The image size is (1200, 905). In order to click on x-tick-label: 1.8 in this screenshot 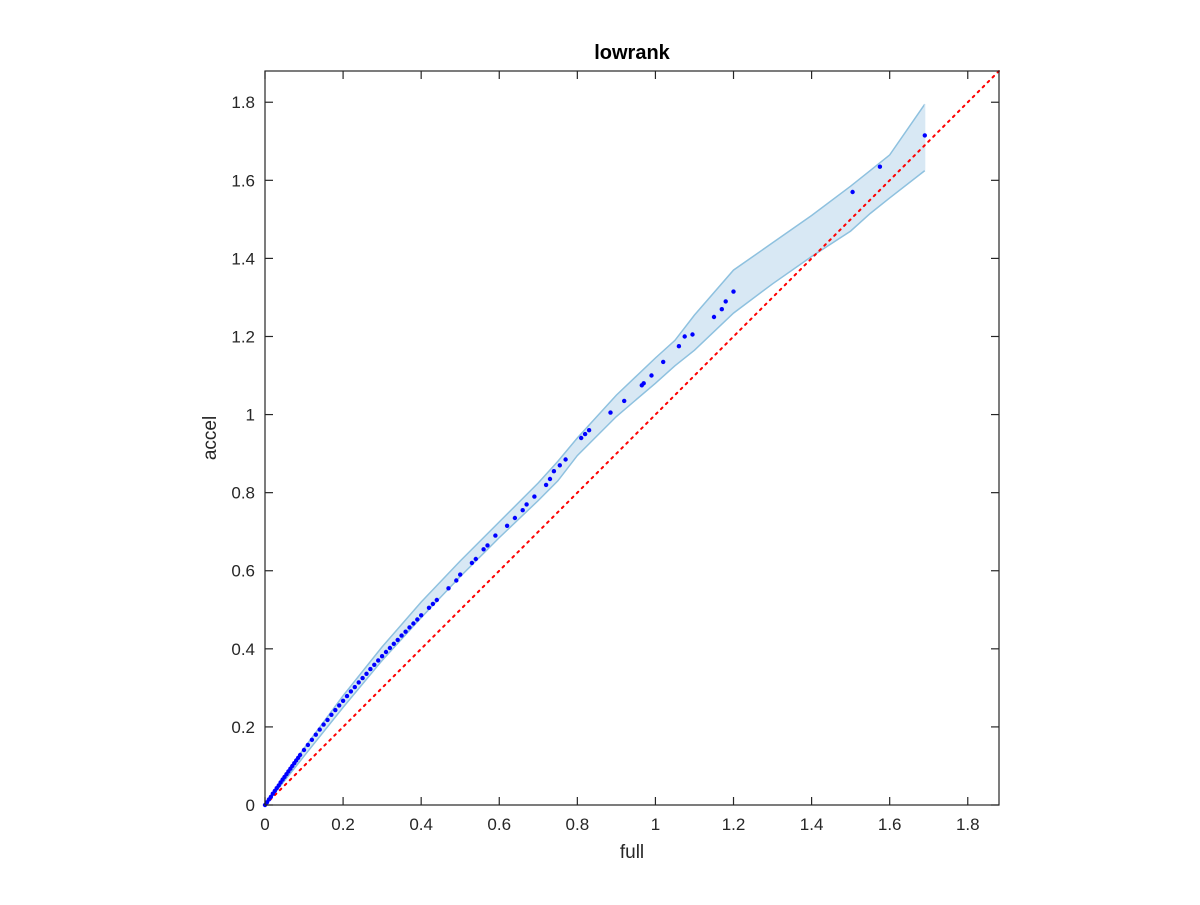, I will do `click(968, 824)`.